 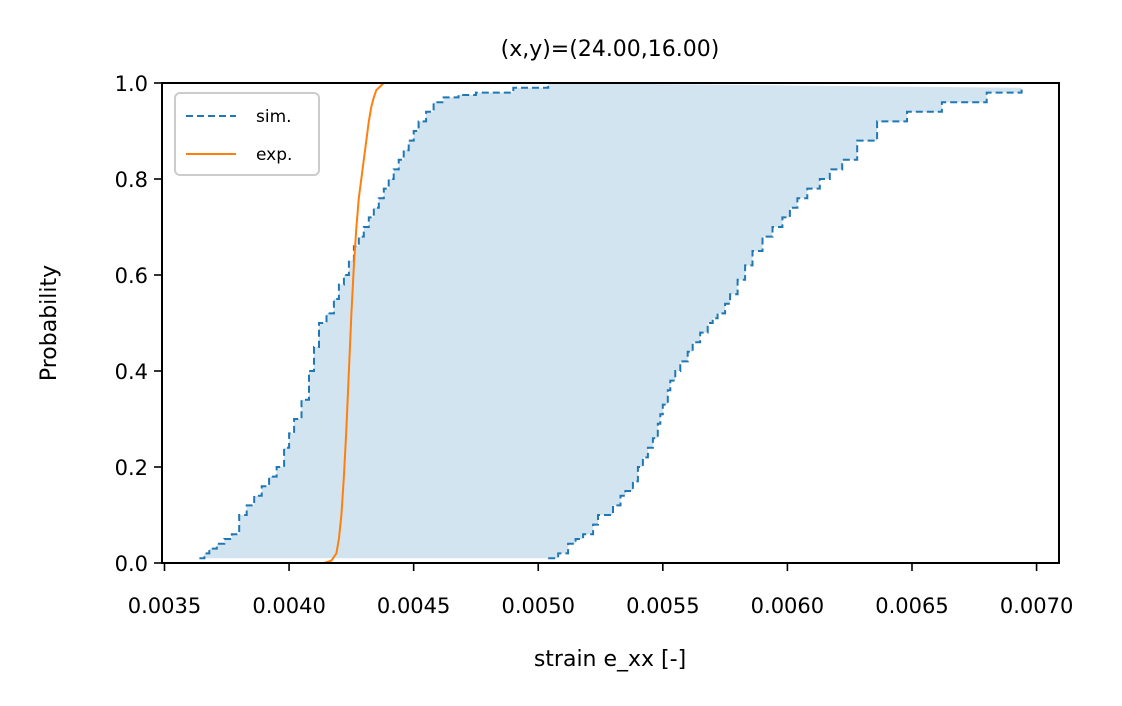 What do you see at coordinates (131, 468) in the screenshot?
I see `y-tick-label: 0.2` at bounding box center [131, 468].